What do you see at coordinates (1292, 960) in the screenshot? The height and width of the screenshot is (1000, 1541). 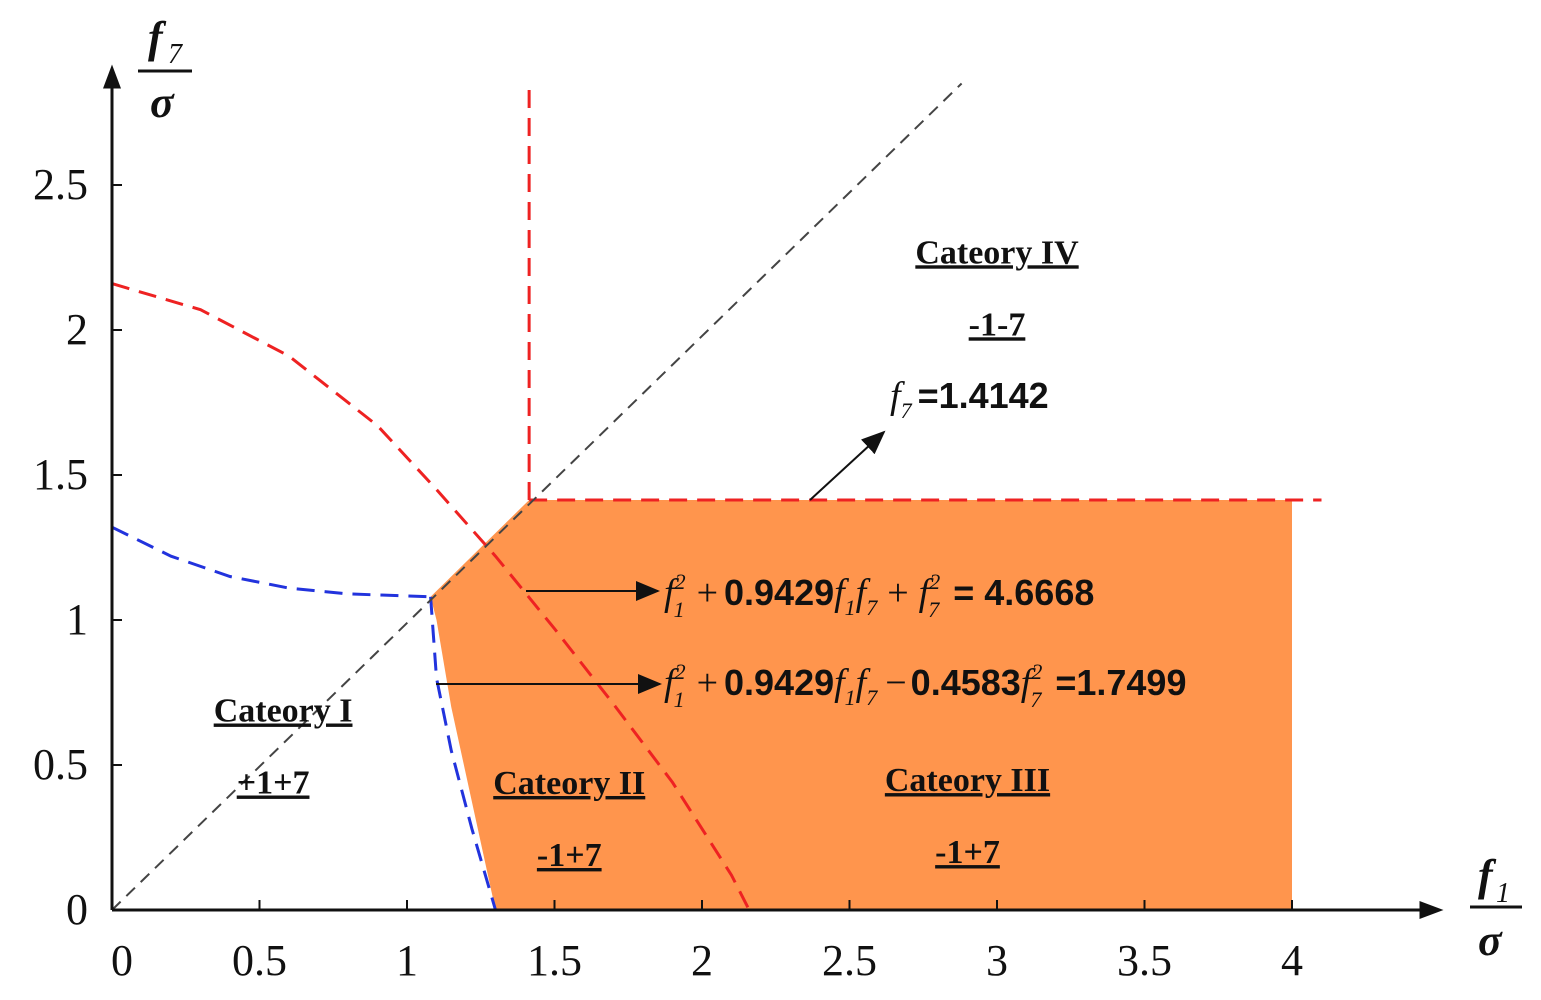 I see `x-tick-label: 4` at bounding box center [1292, 960].